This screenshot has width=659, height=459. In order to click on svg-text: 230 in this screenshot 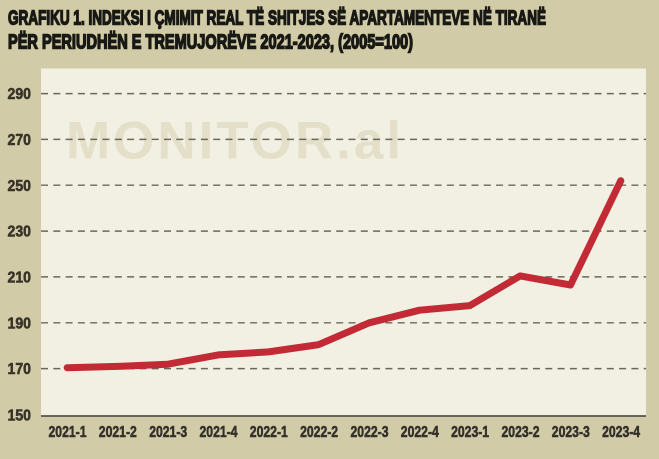, I will do `click(20, 232)`.